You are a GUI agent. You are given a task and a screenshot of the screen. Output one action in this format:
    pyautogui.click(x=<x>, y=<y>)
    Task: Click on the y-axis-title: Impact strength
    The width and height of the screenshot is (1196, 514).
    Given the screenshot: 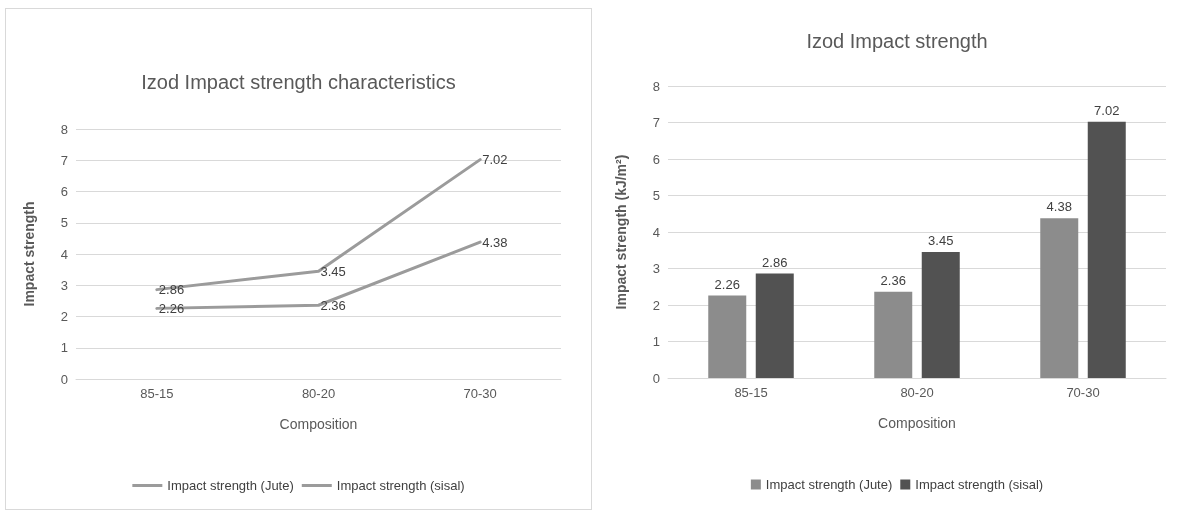 What is the action you would take?
    pyautogui.click(x=29, y=254)
    